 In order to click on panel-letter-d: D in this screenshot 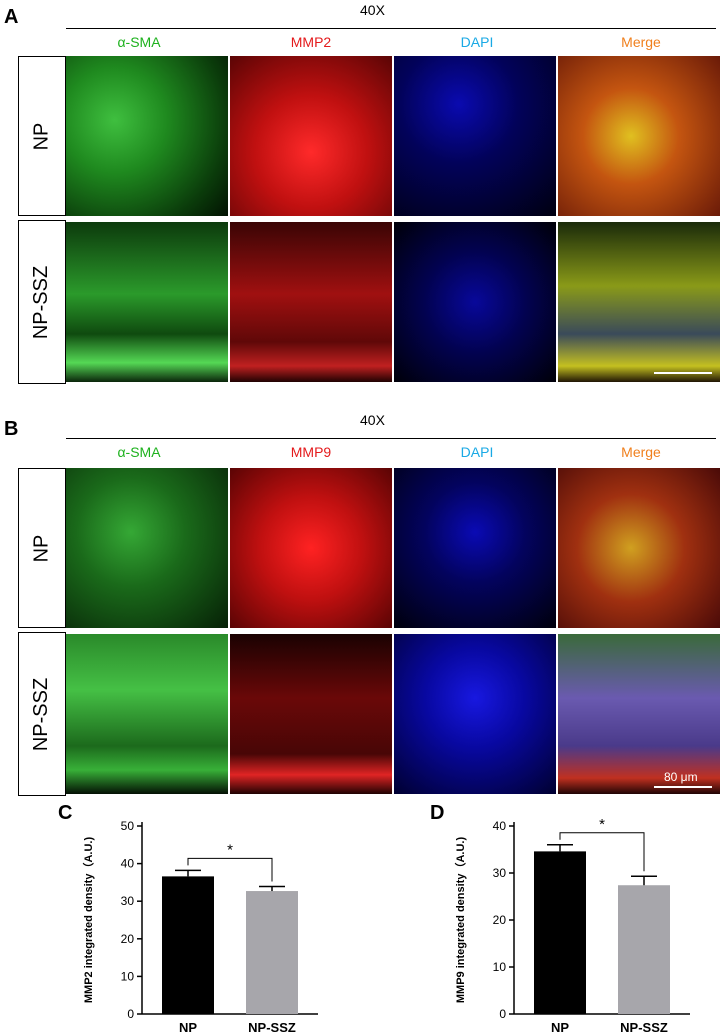, I will do `click(437, 813)`.